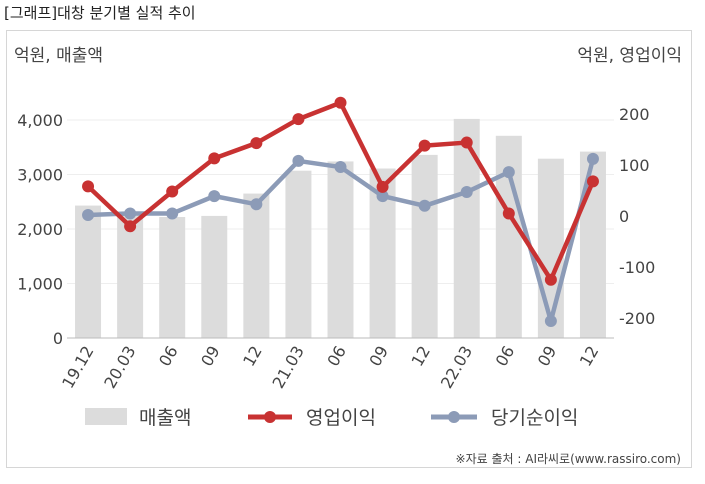  I want to click on x-tick-label: 22.03, so click(456, 367).